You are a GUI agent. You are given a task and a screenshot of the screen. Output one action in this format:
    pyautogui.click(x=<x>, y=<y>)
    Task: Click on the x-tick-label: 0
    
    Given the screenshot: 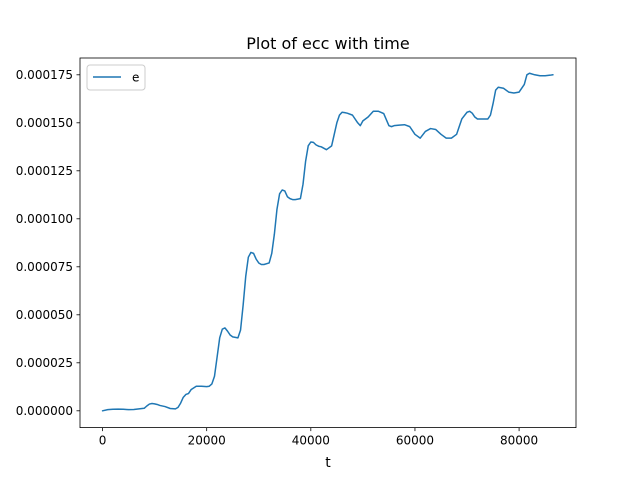 What is the action you would take?
    pyautogui.click(x=103, y=441)
    